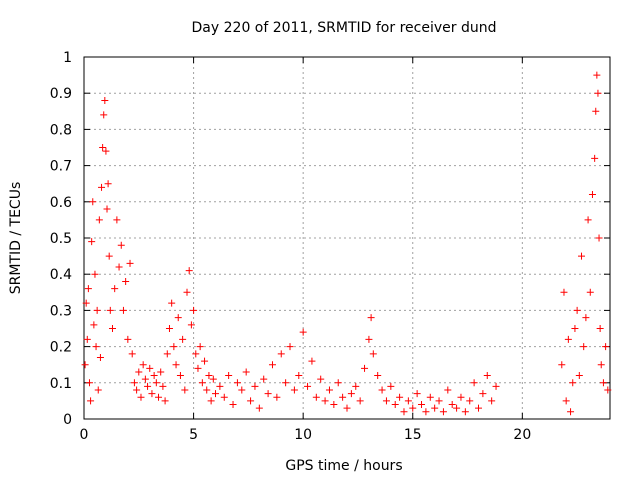 Image resolution: width=640 pixels, height=480 pixels. I want to click on x-tick-label: 20, so click(522, 435).